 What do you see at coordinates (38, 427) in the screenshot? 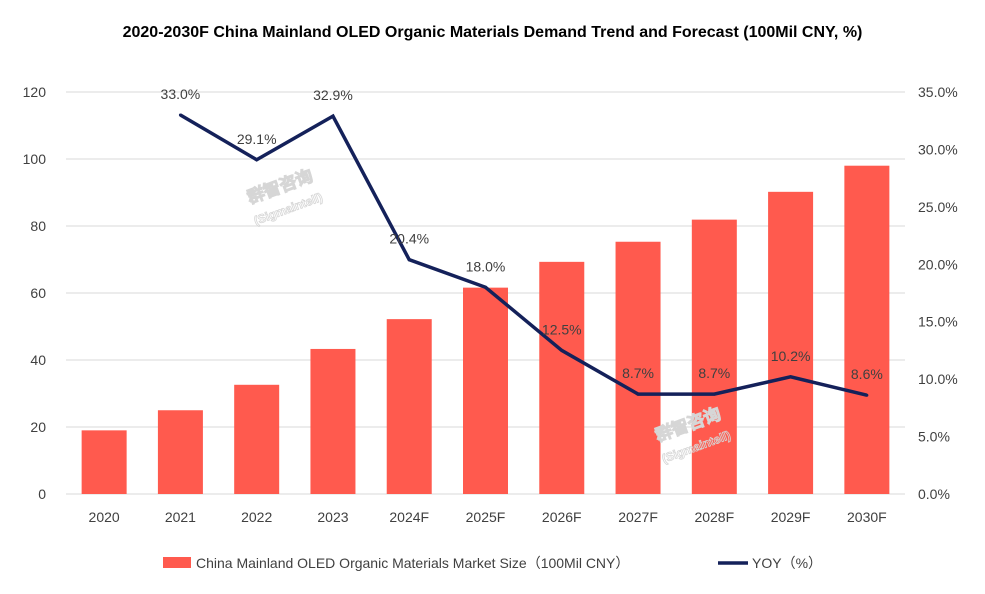
I see `y-left-tick-label: 20` at bounding box center [38, 427].